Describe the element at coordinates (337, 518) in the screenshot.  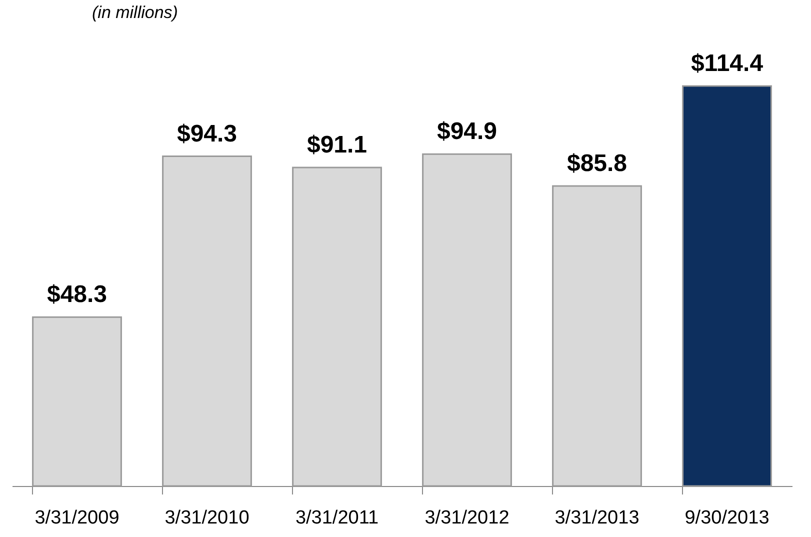
I see `x-tick-label: 3/31/2011` at that location.